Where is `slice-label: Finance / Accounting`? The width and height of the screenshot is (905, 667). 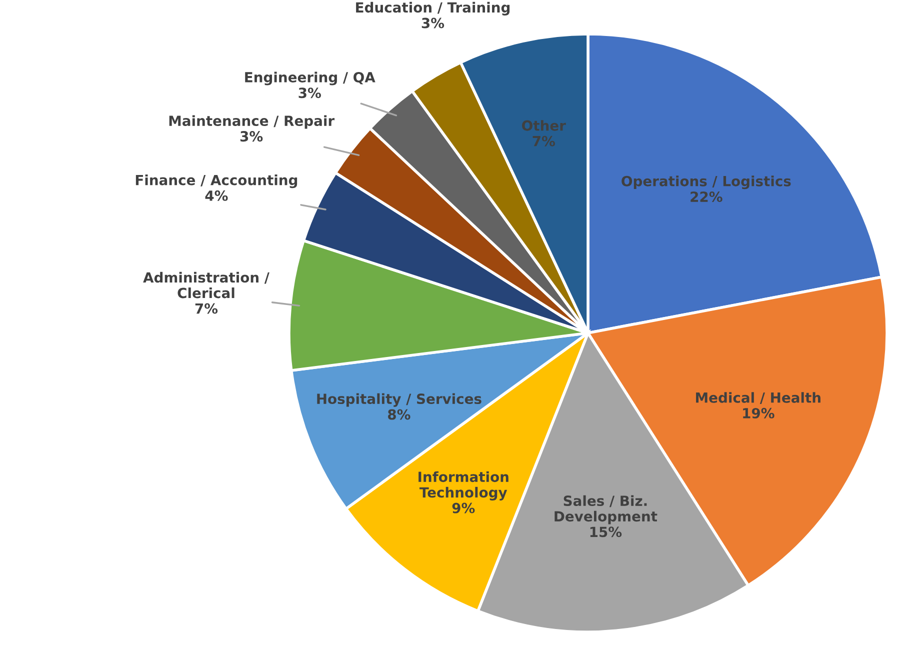 slice-label: Finance / Accounting is located at coordinates (217, 181).